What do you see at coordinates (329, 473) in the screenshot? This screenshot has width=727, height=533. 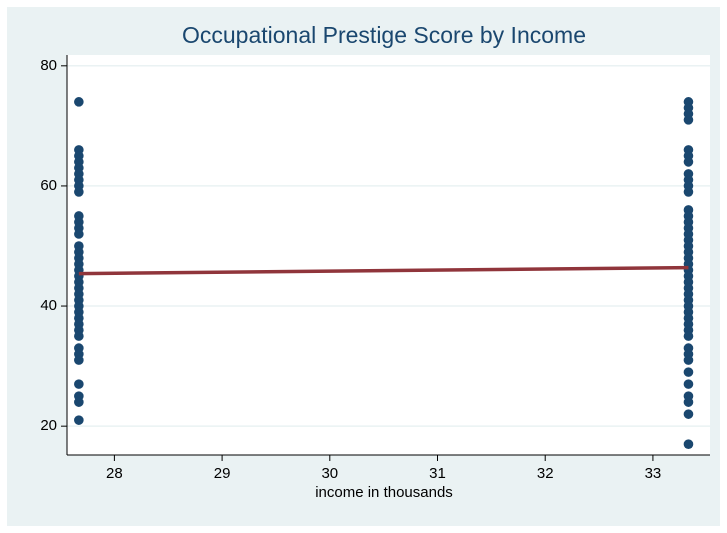 I see `x-tick-label: 30` at bounding box center [329, 473].